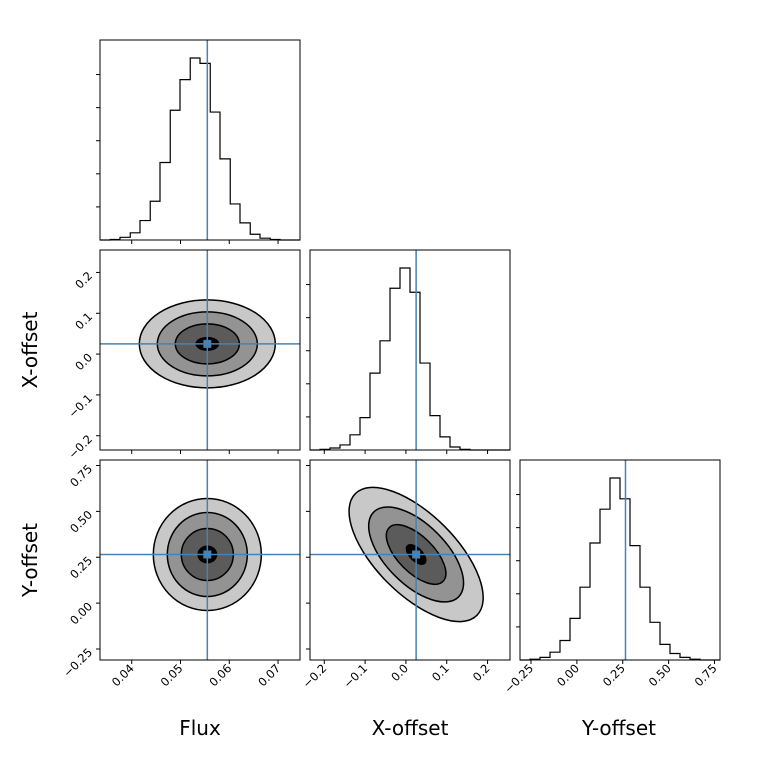 This screenshot has height=760, width=760. I want to click on hist-y-offset-steps, so click(620, 569).